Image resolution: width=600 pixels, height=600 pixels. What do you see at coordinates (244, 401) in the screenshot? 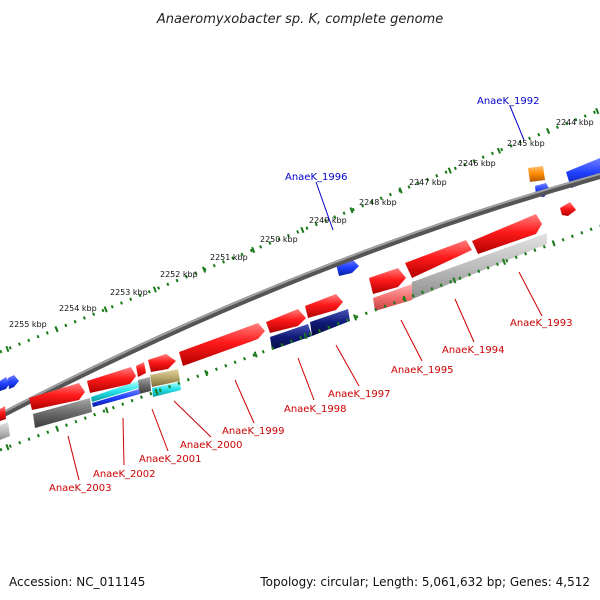
I see `leader-line-1999` at bounding box center [244, 401].